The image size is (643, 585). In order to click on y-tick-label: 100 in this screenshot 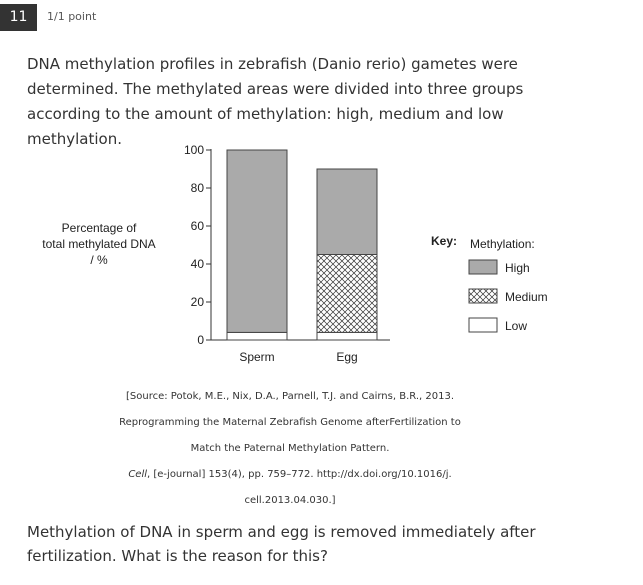, I will do `click(194, 150)`.